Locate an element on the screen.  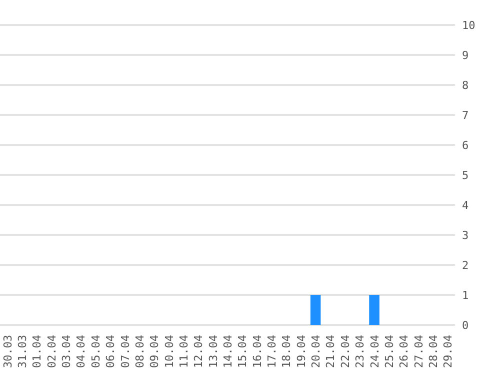
x-tick-label: 15.04 is located at coordinates (243, 351).